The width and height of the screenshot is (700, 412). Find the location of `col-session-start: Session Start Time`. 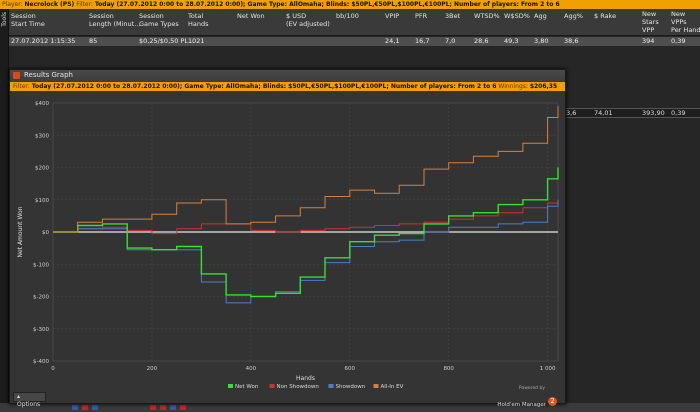

col-session-start: Session Start Time is located at coordinates (28, 20).